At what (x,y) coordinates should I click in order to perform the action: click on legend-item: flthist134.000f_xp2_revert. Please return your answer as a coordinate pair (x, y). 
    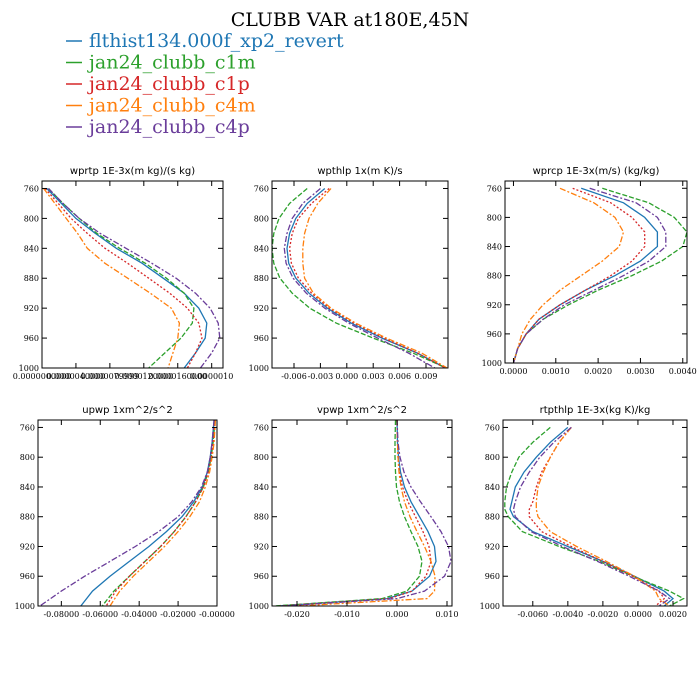
    Looking at the image, I should click on (205, 41).